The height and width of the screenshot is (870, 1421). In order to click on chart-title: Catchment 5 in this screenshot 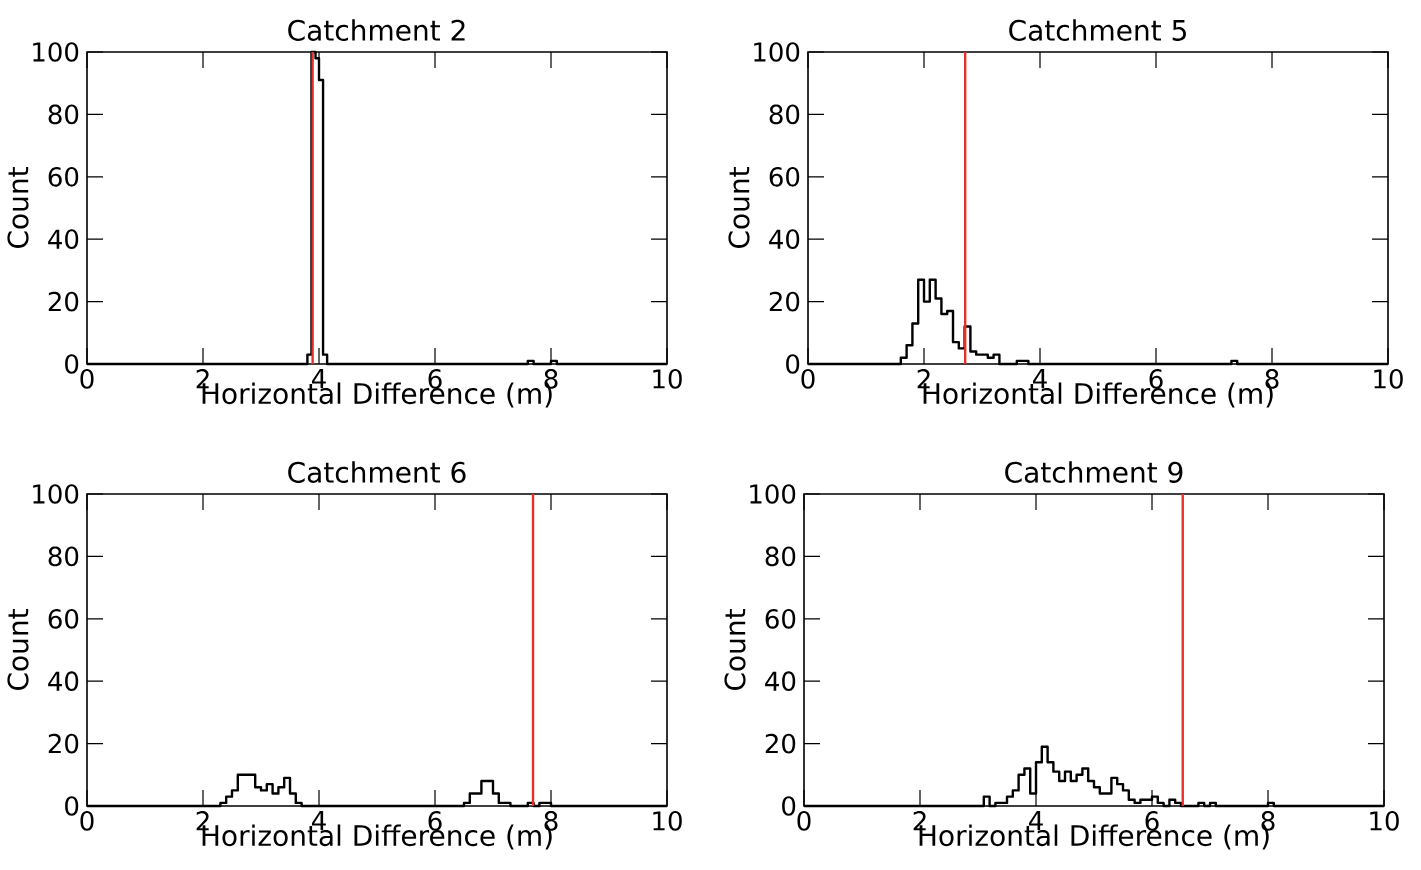, I will do `click(1097, 30)`.